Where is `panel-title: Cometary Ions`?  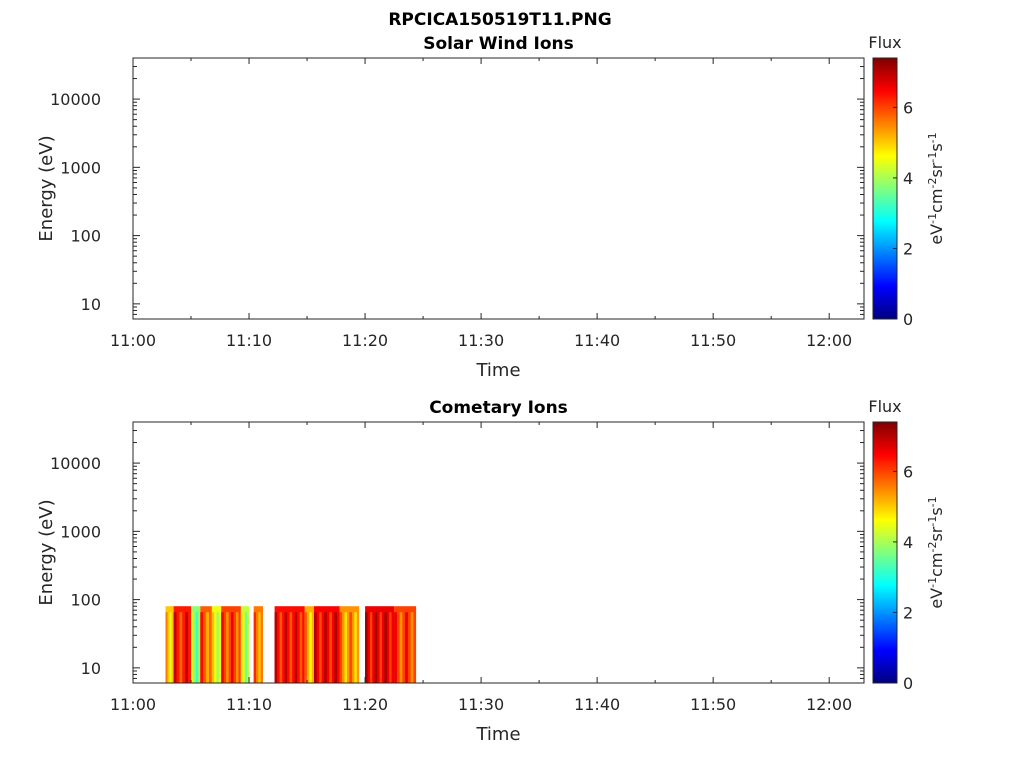
panel-title: Cometary Ions is located at coordinates (498, 408).